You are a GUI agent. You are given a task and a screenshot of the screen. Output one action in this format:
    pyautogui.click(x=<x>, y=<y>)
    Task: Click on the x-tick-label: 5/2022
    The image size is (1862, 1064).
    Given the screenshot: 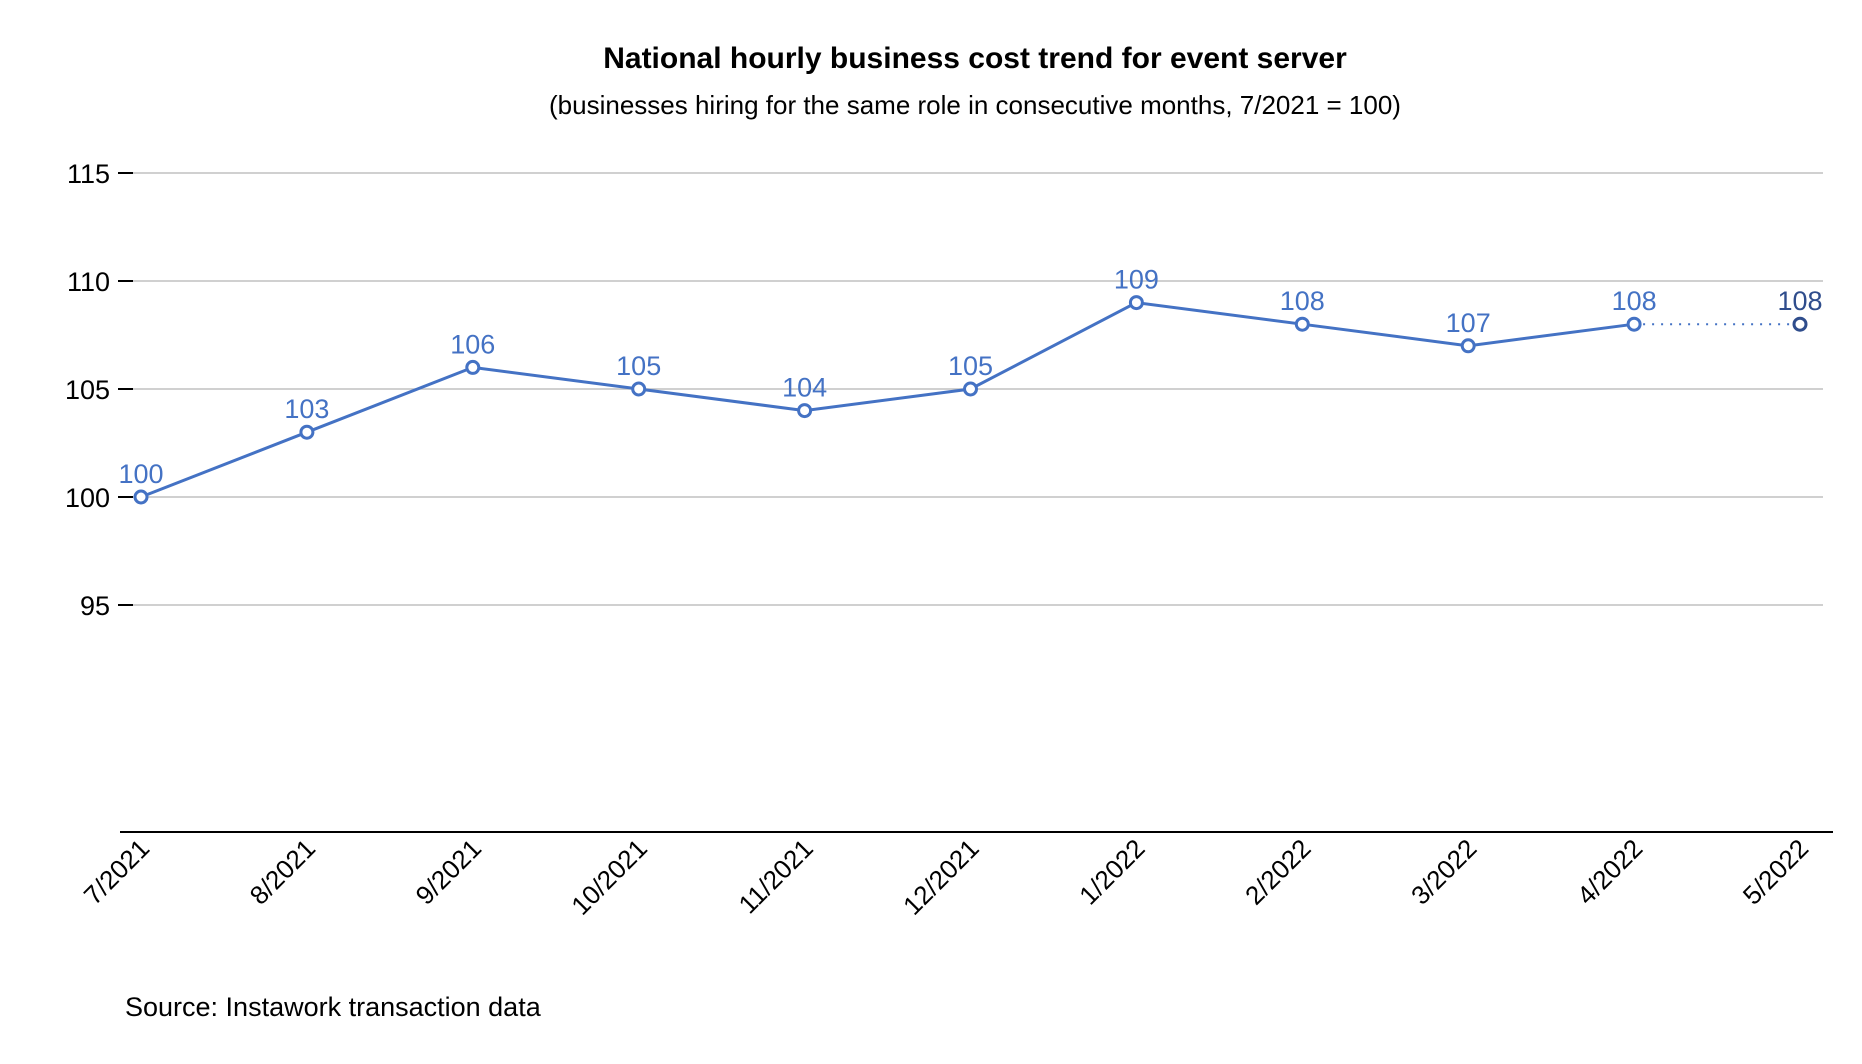 What is the action you would take?
    pyautogui.click(x=1775, y=871)
    